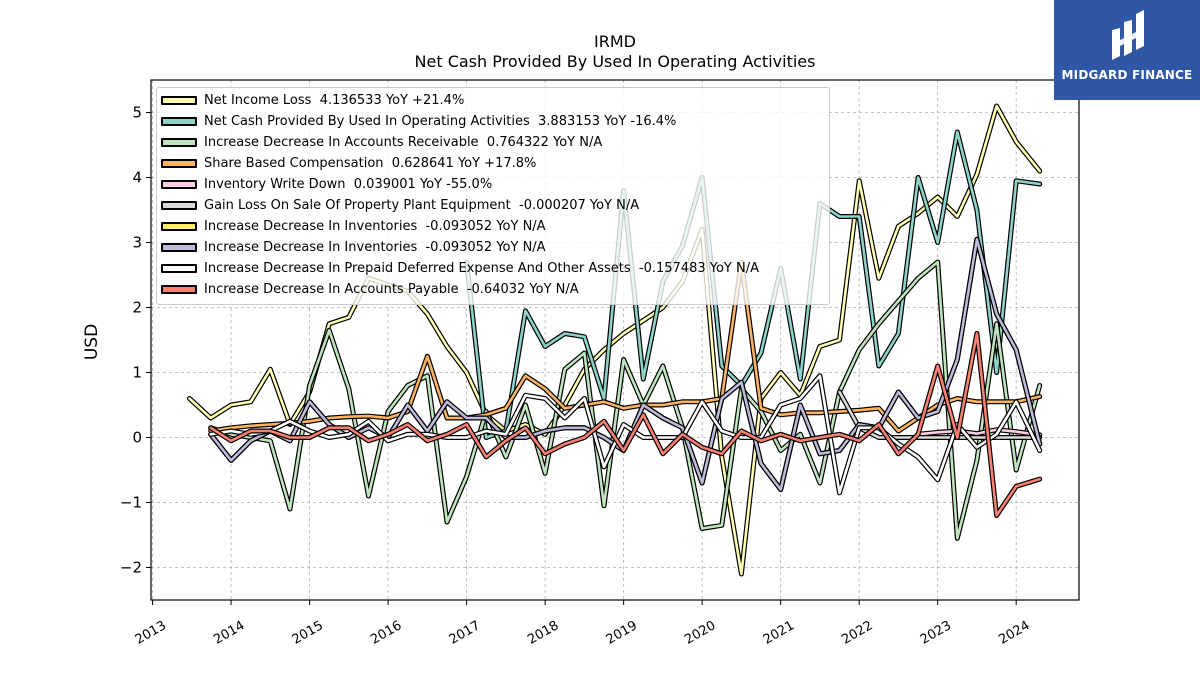 Image resolution: width=1200 pixels, height=675 pixels. What do you see at coordinates (386, 633) in the screenshot?
I see `x-tick-label: 2016` at bounding box center [386, 633].